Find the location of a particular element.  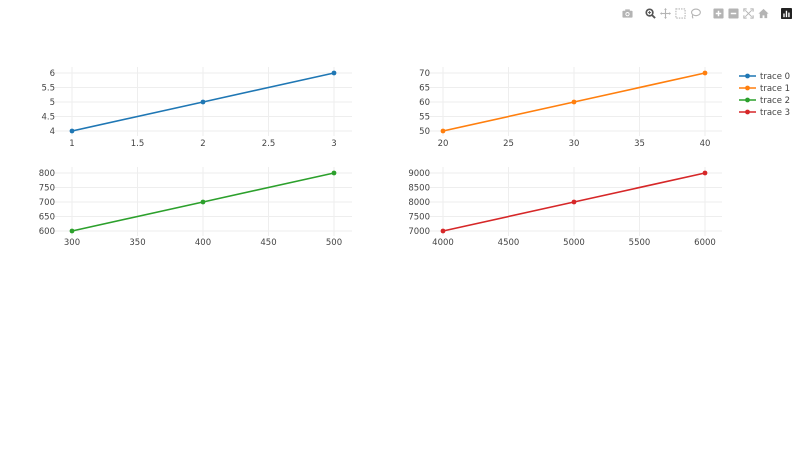

y-tick-label: 4.5 is located at coordinates (48, 118).